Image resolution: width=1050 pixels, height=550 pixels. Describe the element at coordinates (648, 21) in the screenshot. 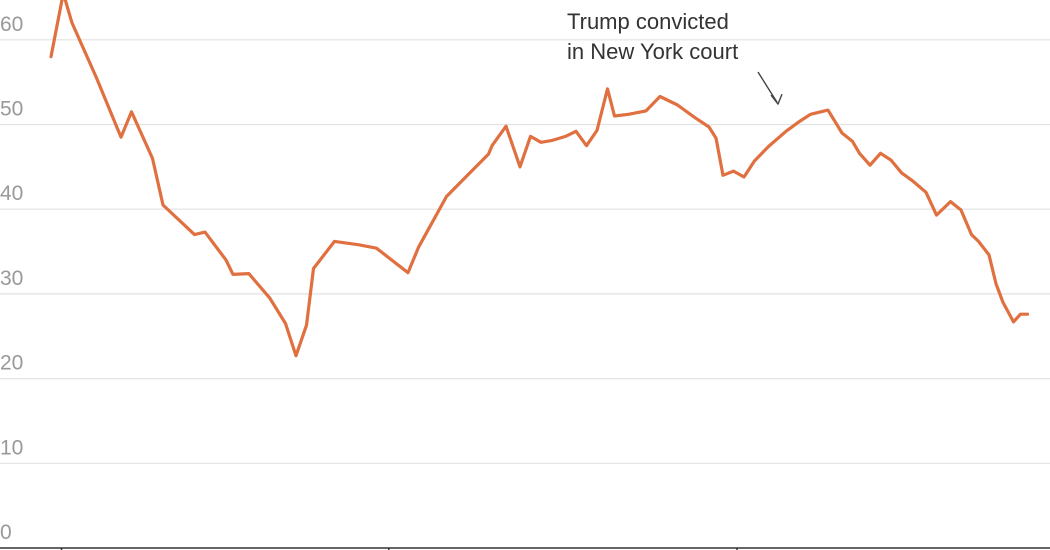

I see `annotation-text-line-0: Trump convicted` at that location.